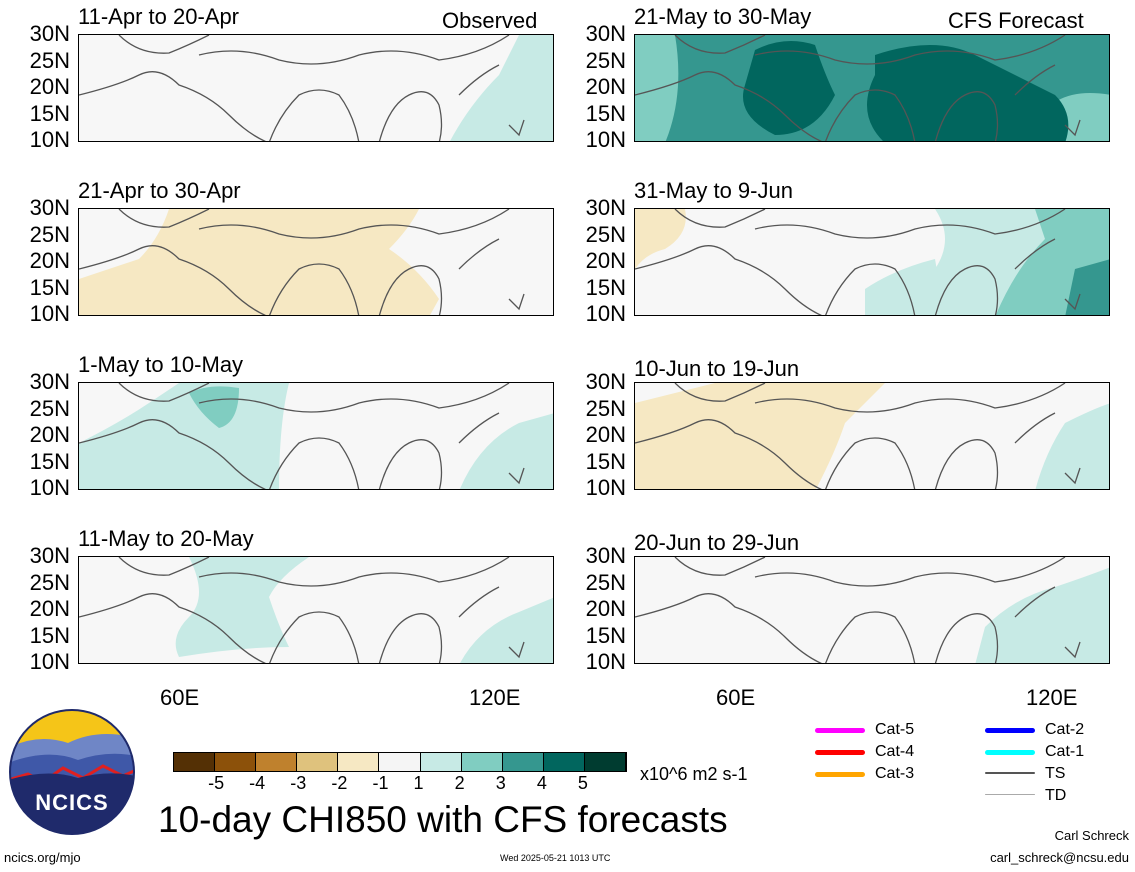 This screenshot has height=872, width=1135. I want to click on legend-label-ts: TS, so click(1055, 773).